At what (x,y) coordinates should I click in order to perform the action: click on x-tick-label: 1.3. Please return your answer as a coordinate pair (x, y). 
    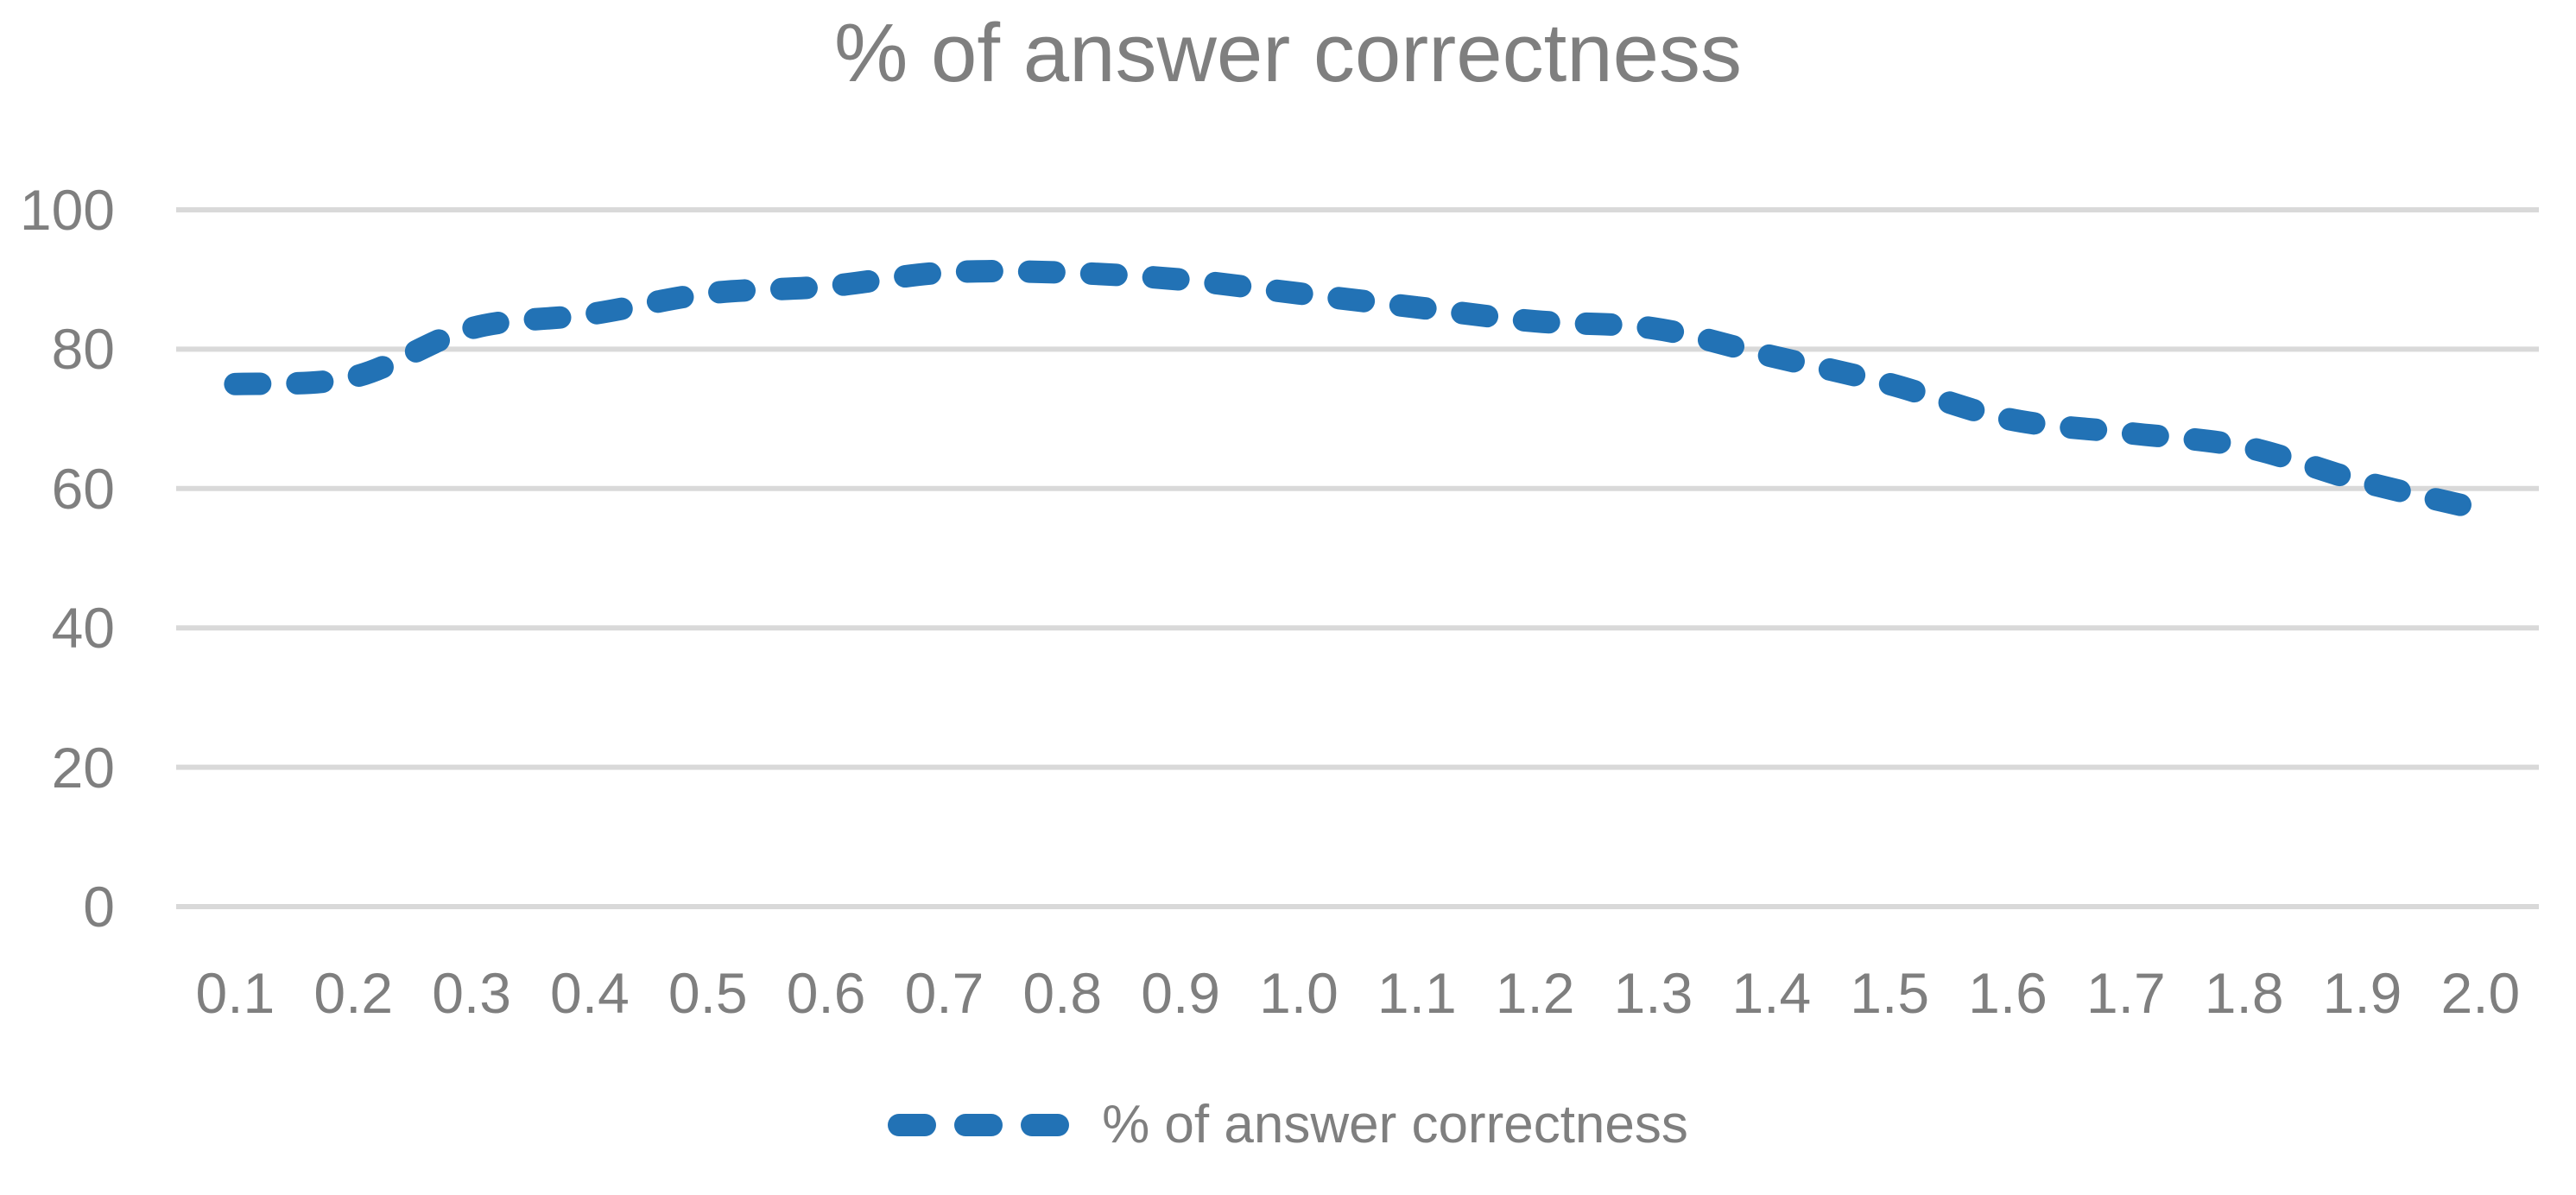
    Looking at the image, I should click on (1653, 993).